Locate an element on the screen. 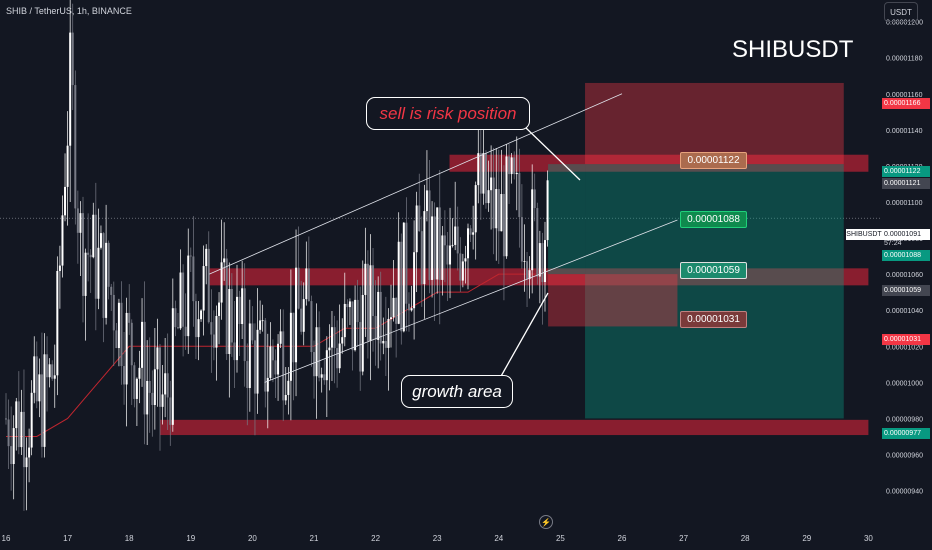  x-tick-label: 21 is located at coordinates (314, 538).